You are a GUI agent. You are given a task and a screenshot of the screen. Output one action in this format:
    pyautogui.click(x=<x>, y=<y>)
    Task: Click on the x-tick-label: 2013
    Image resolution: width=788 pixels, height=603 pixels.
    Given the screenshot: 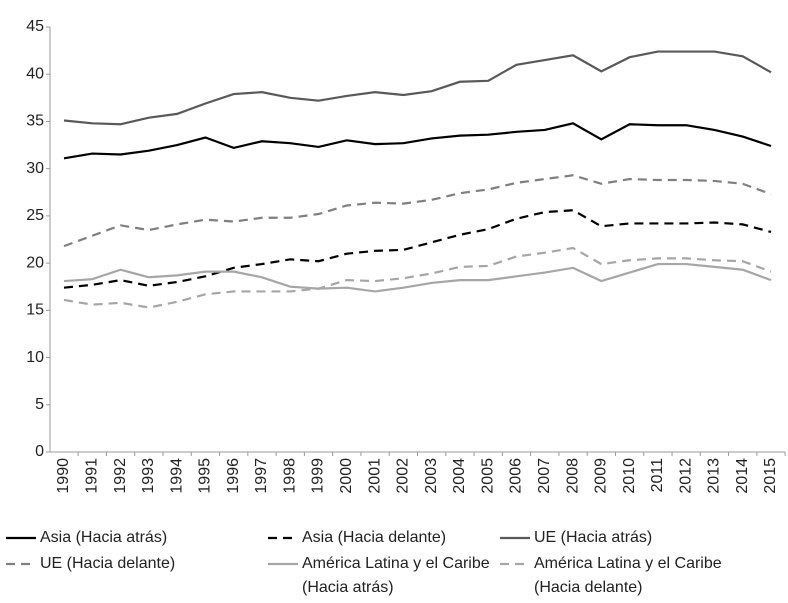 What is the action you would take?
    pyautogui.click(x=714, y=476)
    